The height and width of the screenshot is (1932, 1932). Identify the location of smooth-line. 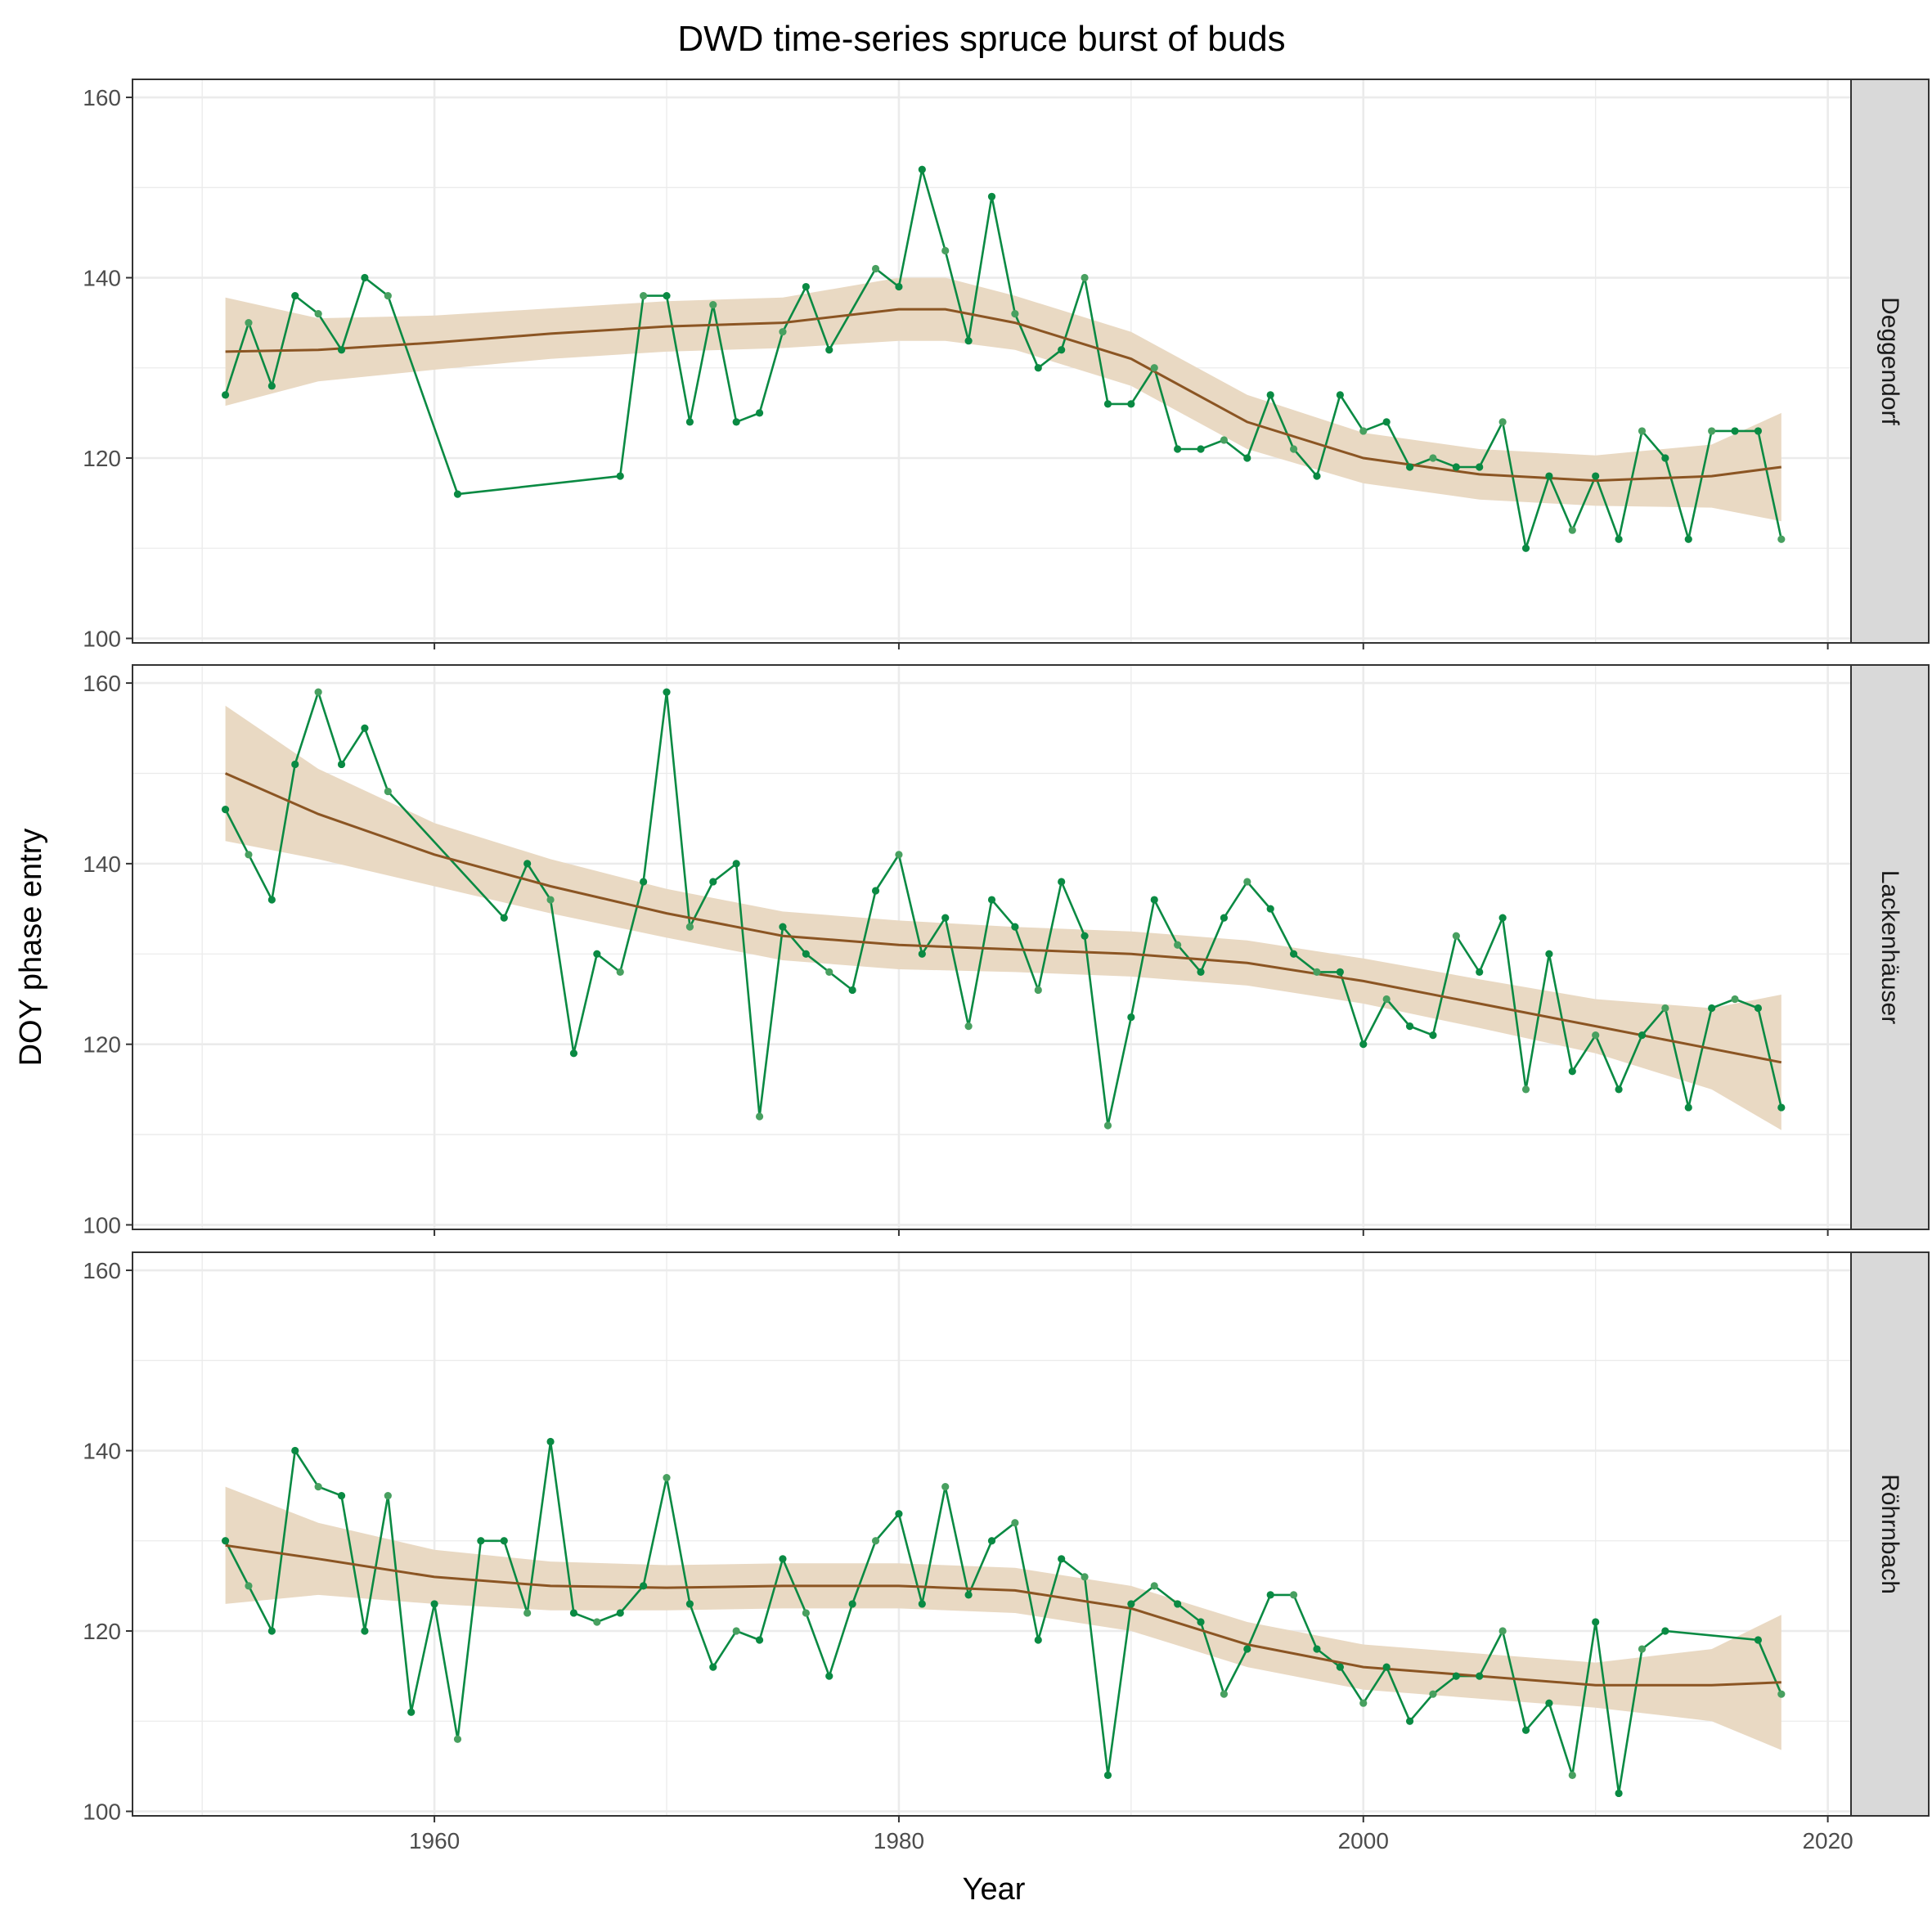
(1003, 1615).